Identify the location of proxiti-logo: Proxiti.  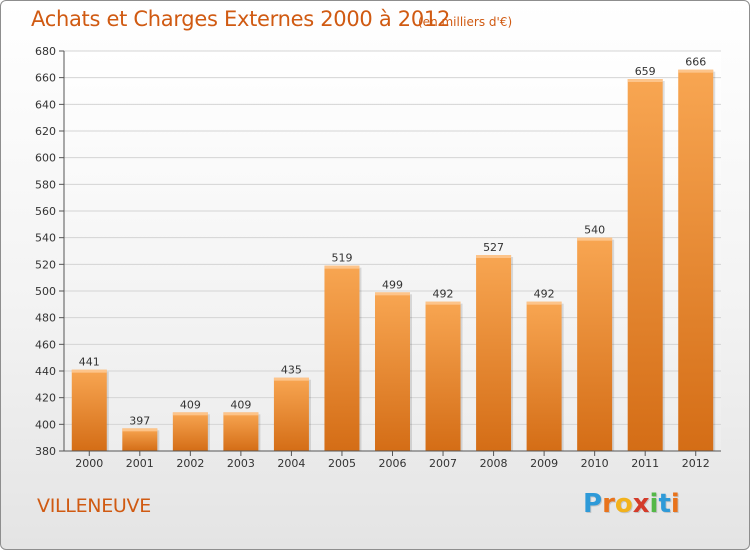
(631, 504).